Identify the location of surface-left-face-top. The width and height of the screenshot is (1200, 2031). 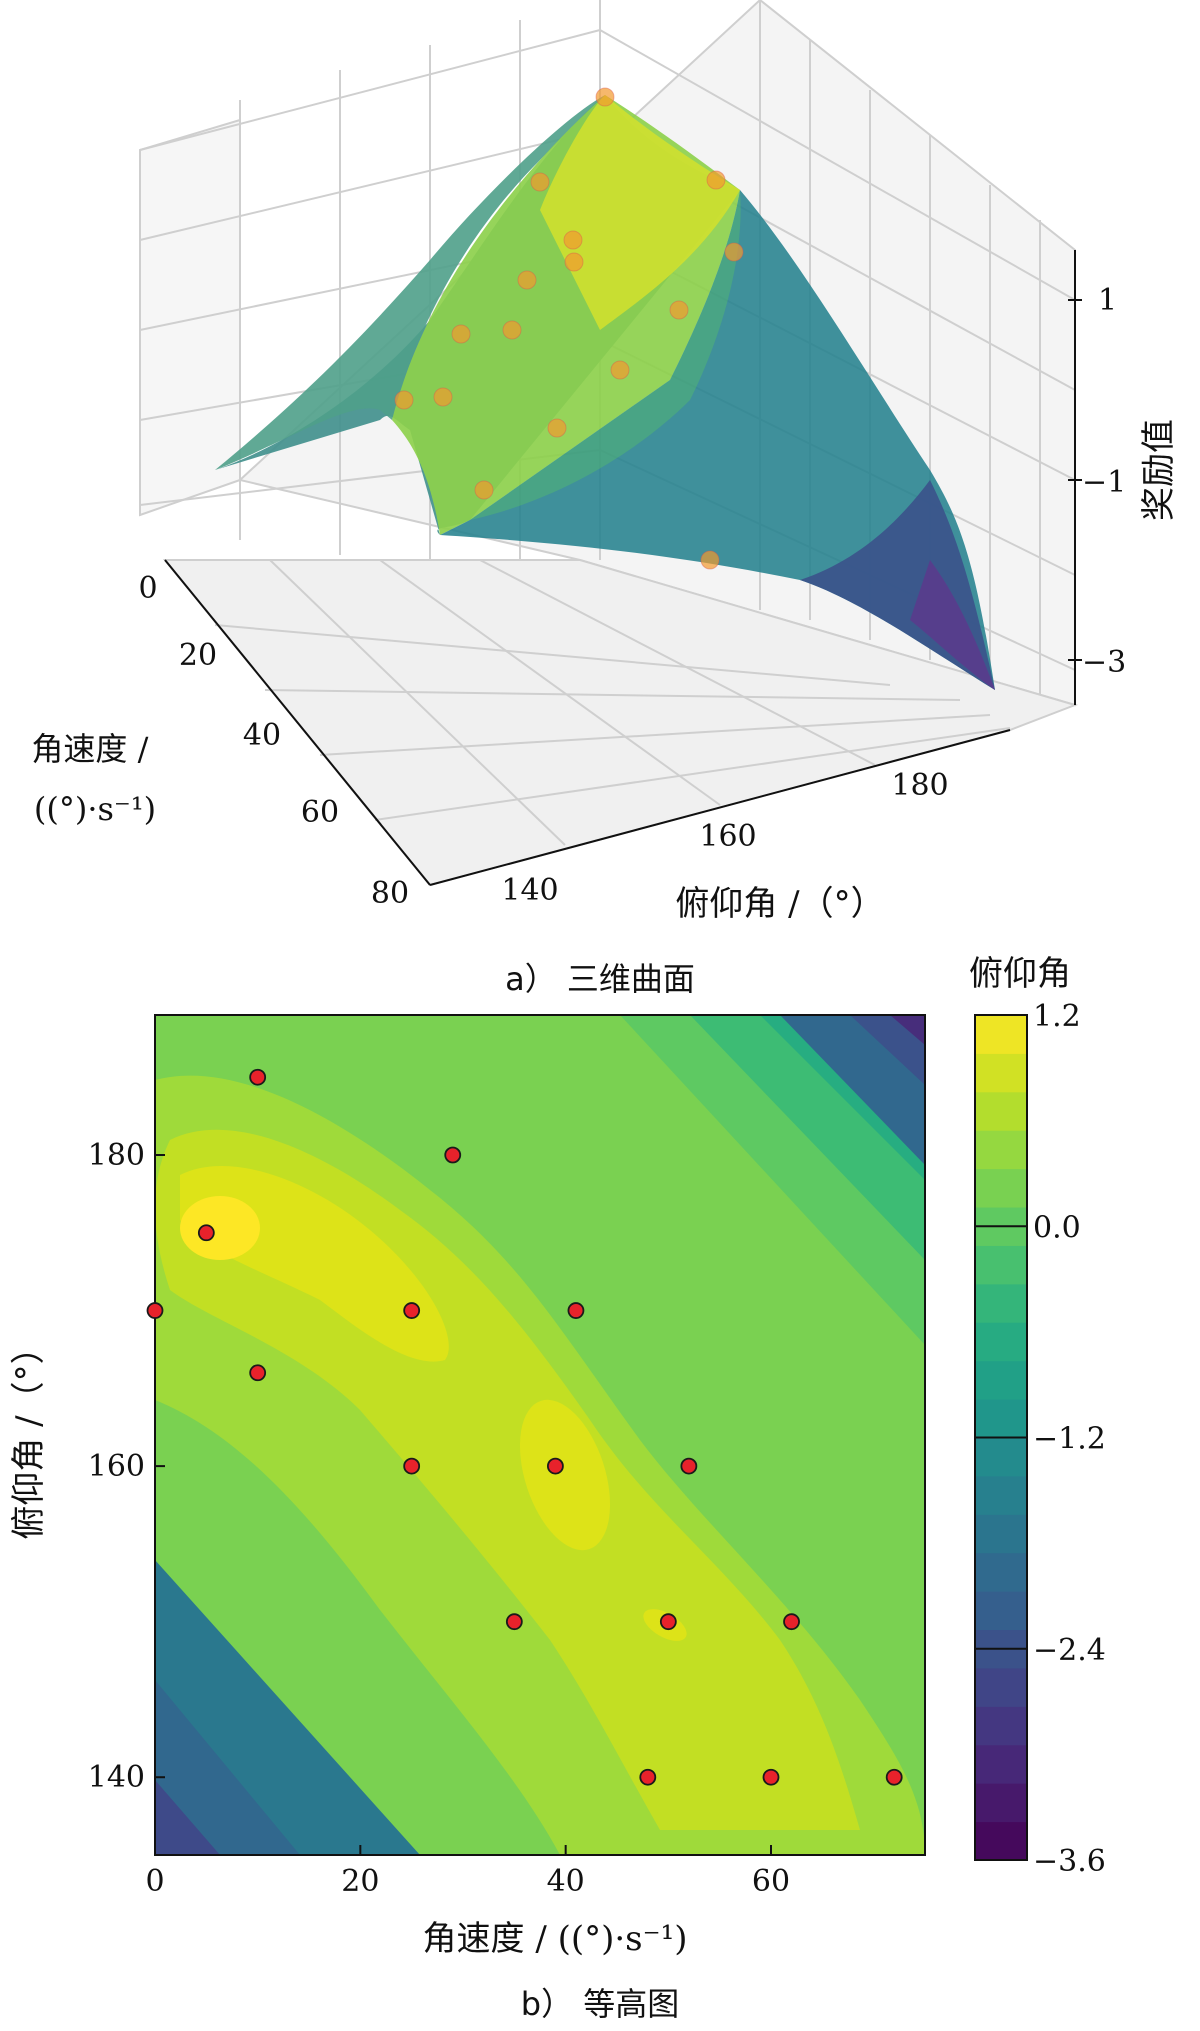
(410, 282).